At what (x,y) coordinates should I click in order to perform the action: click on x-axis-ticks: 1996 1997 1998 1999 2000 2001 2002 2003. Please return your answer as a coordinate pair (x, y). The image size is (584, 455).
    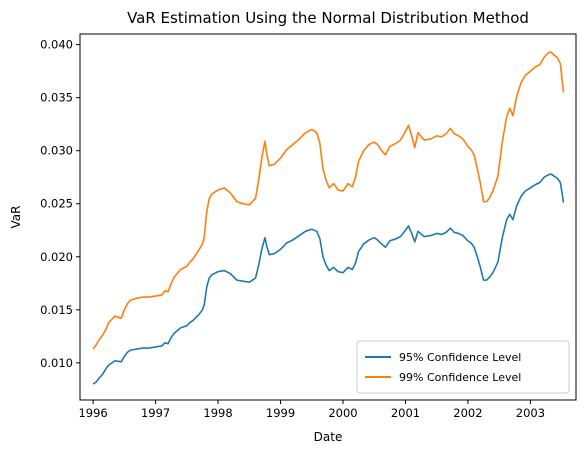
    Looking at the image, I should click on (311, 410).